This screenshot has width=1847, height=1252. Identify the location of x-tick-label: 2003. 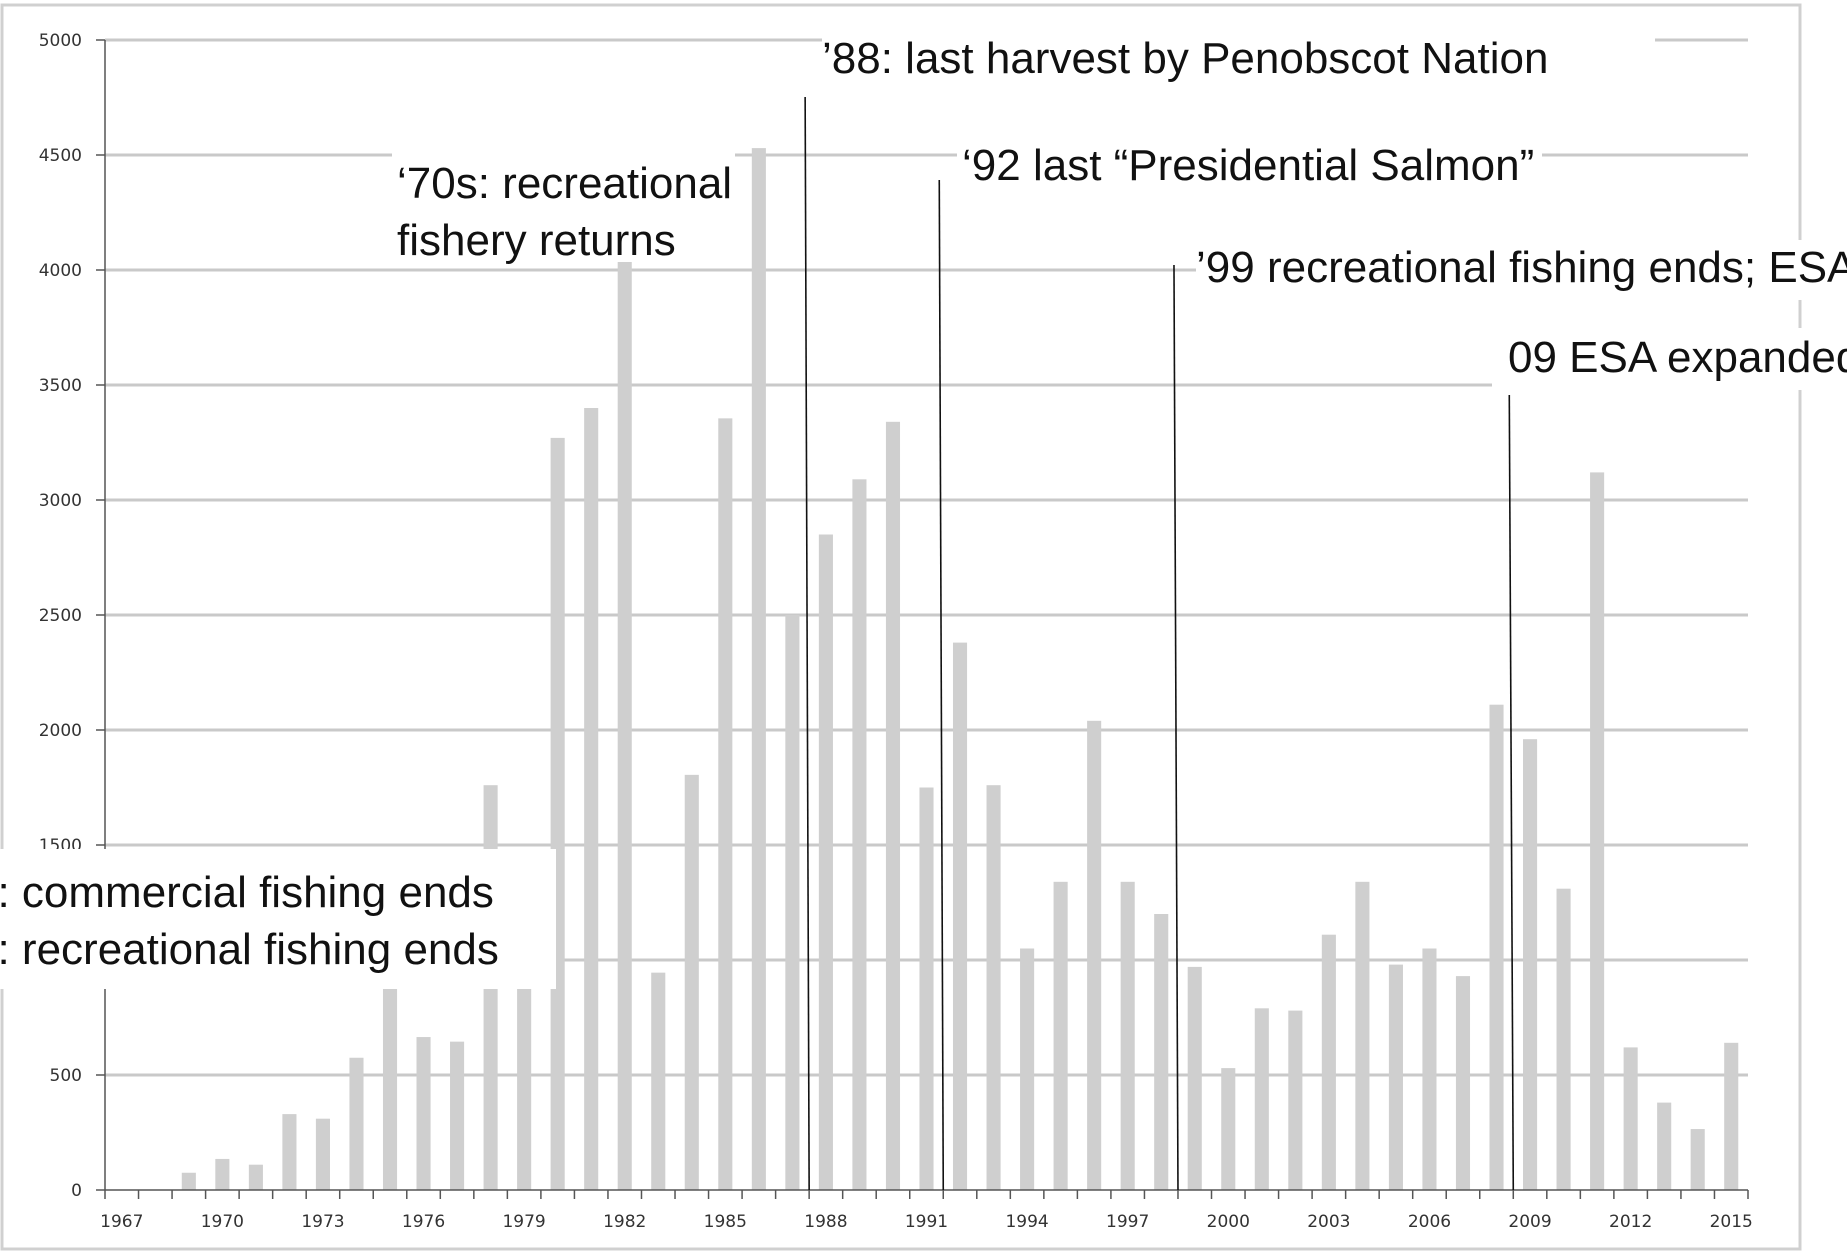
(1328, 1222).